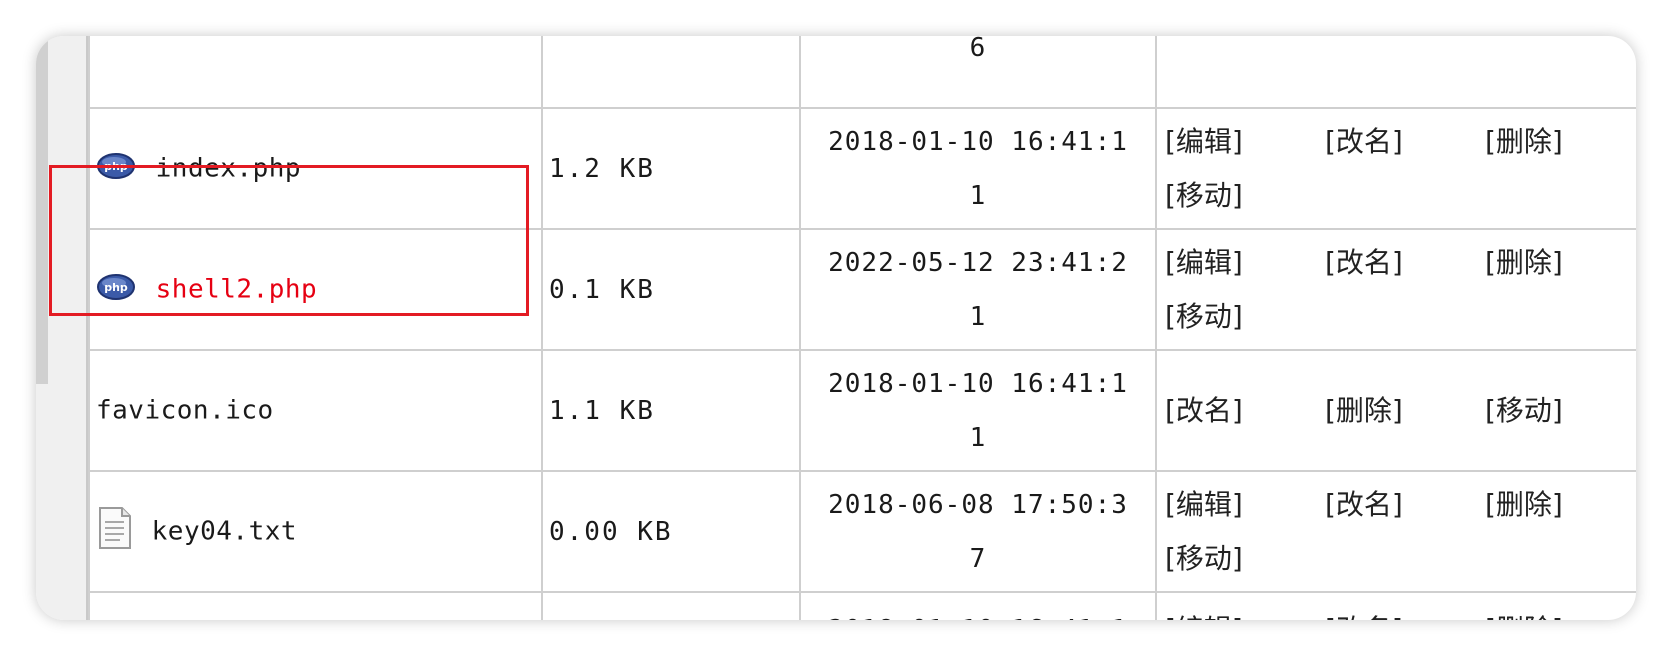  Describe the element at coordinates (315, 168) in the screenshot. I see `file-name-cell: php index.php` at that location.